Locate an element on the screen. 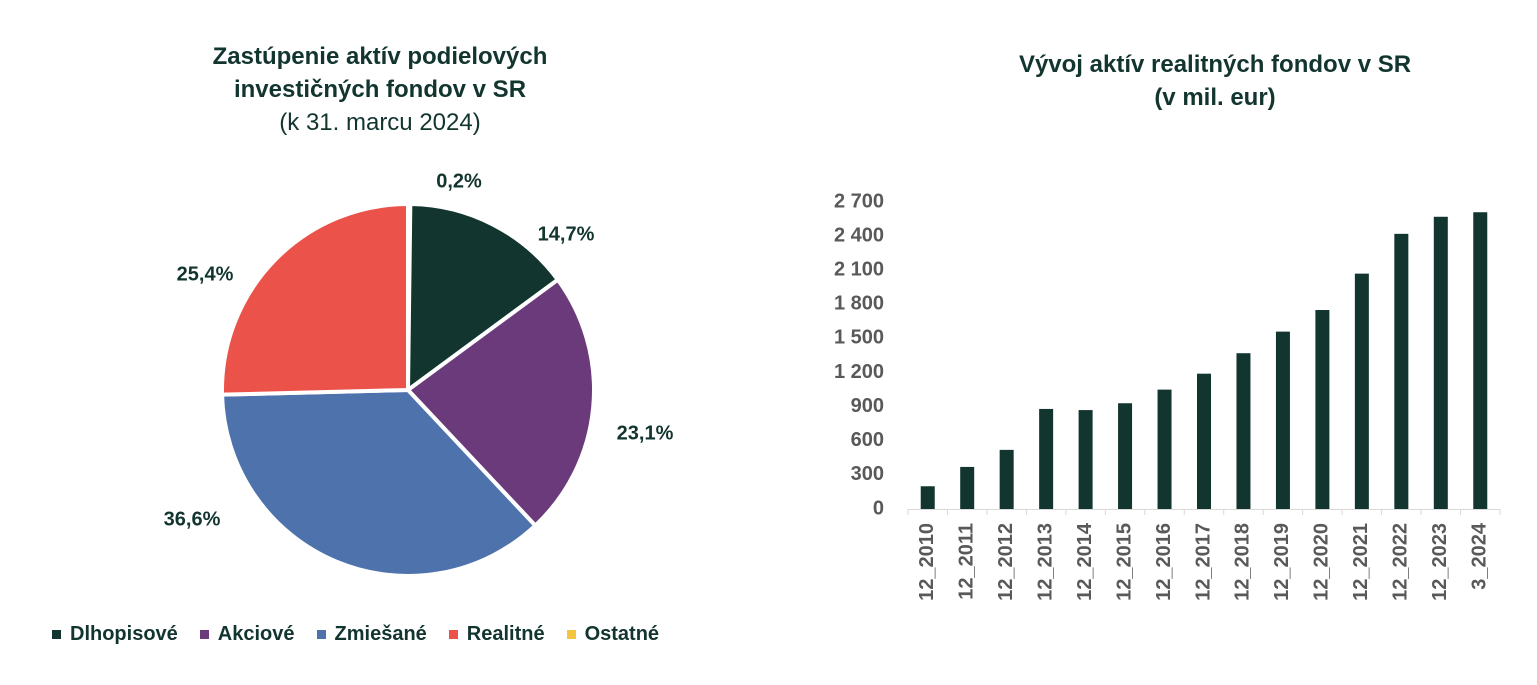 The width and height of the screenshot is (1537, 685). bar-12_2014 is located at coordinates (1085, 459).